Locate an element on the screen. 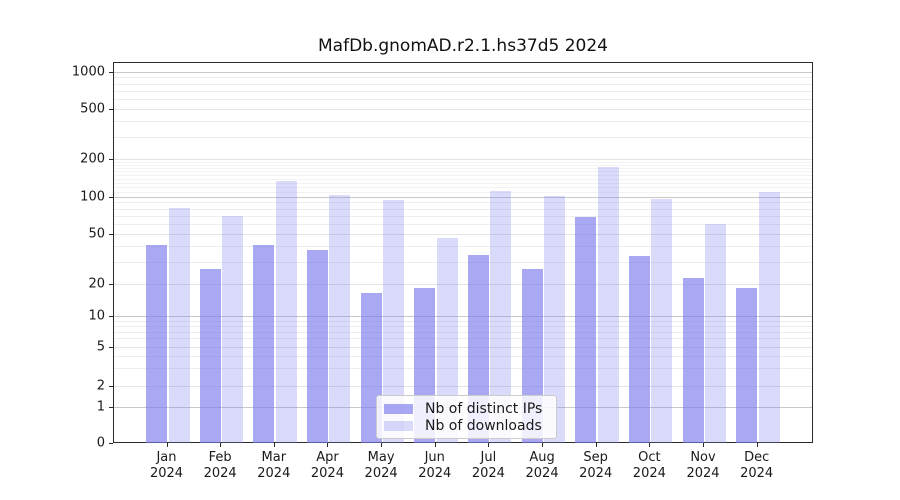 The height and width of the screenshot is (500, 900). y-tick-label-2: 2 is located at coordinates (100, 385).